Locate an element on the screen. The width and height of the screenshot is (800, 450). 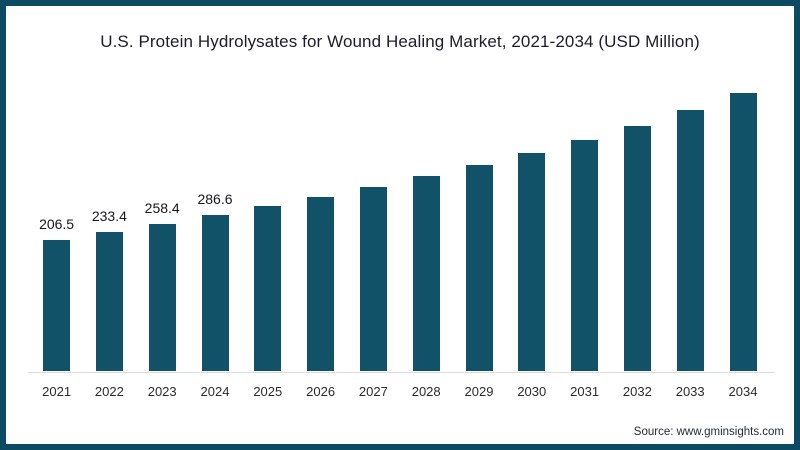
bar-2021 is located at coordinates (57, 305).